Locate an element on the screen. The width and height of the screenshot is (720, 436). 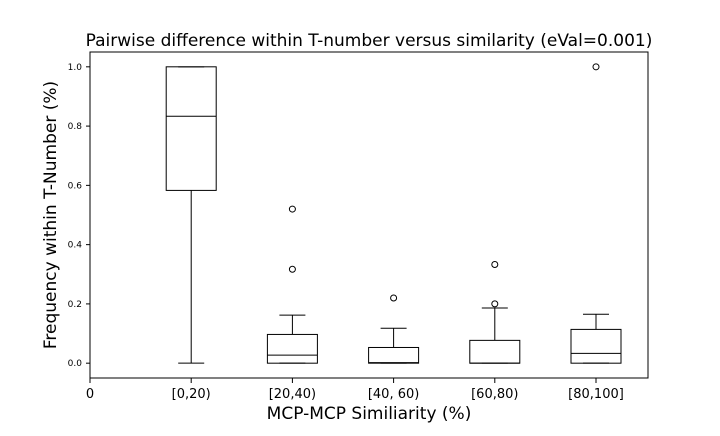
x-tick-label: [40, 60) is located at coordinates (394, 394).